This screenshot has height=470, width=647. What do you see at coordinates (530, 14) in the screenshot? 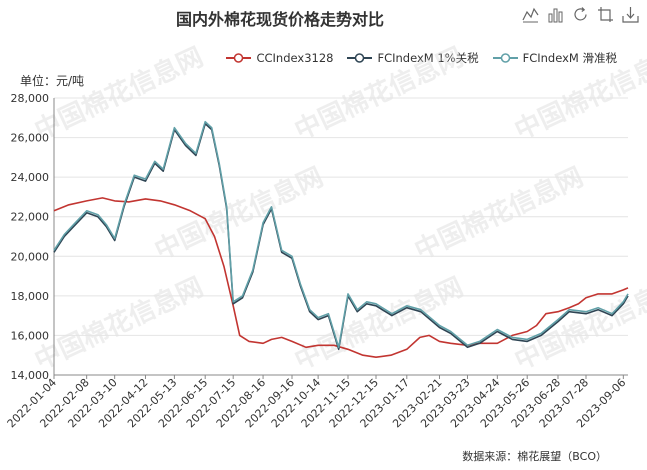
I see `line-chart-icon` at bounding box center [530, 14].